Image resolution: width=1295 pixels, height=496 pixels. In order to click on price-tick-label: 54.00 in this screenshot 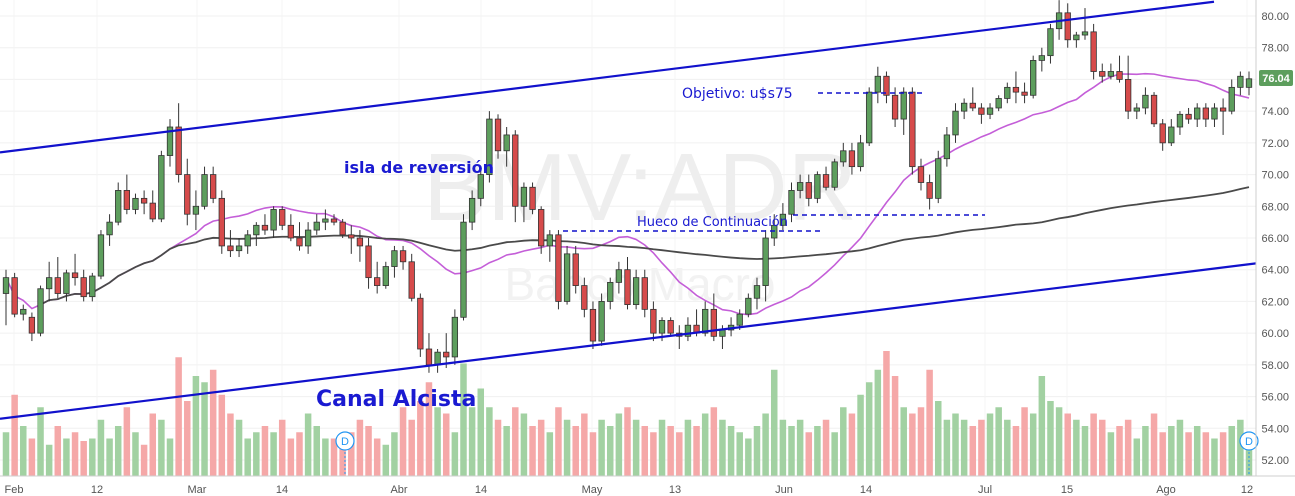, I will do `click(1275, 429)`.